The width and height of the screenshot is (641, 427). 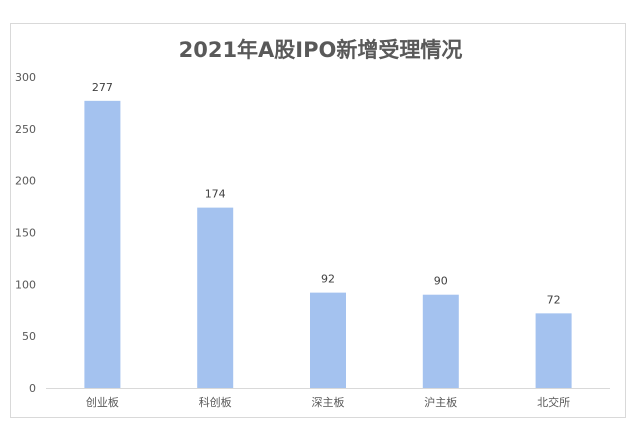 What do you see at coordinates (215, 402) in the screenshot?
I see `category-label: 科创板` at bounding box center [215, 402].